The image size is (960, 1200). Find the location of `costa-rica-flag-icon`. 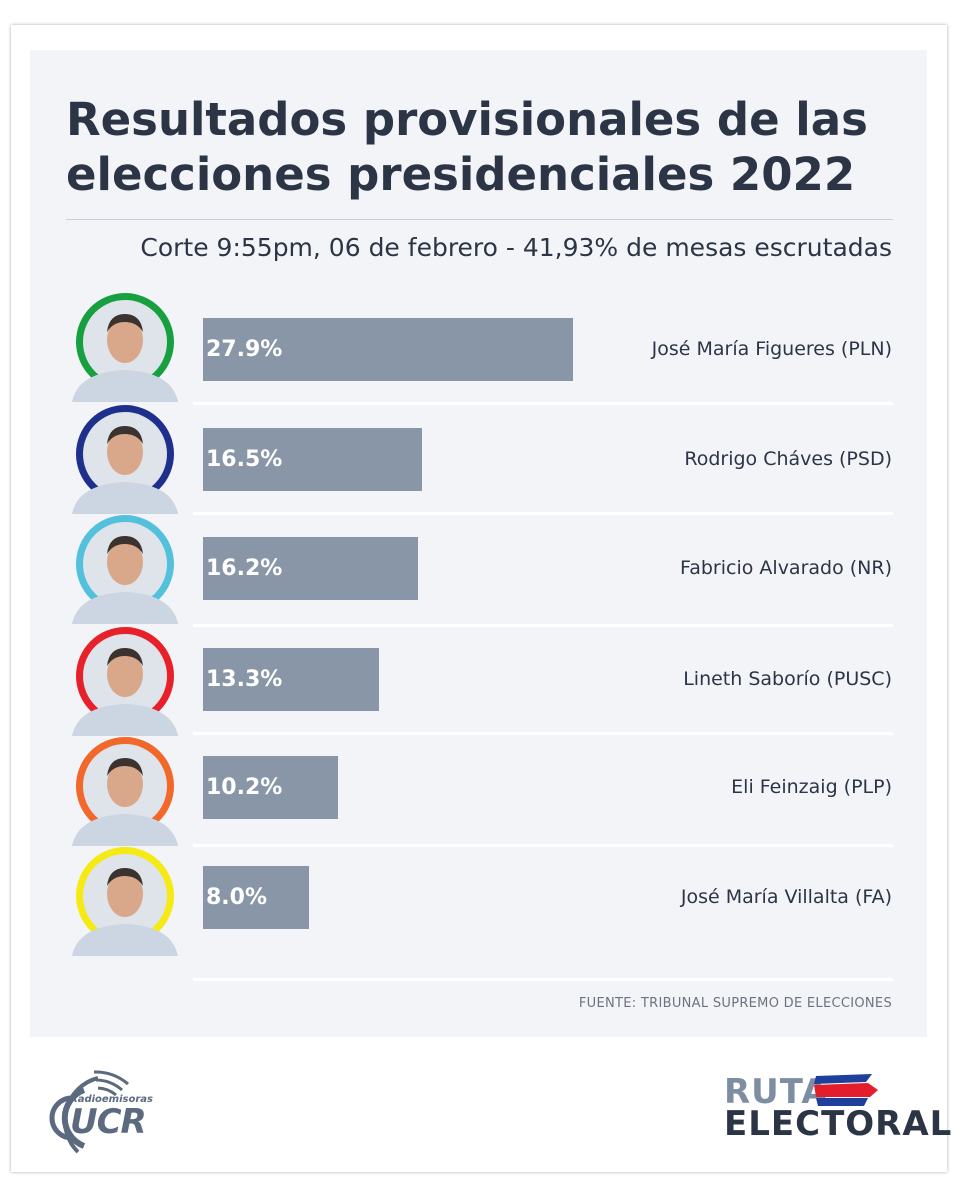

costa-rica-flag-icon is located at coordinates (846, 1090).